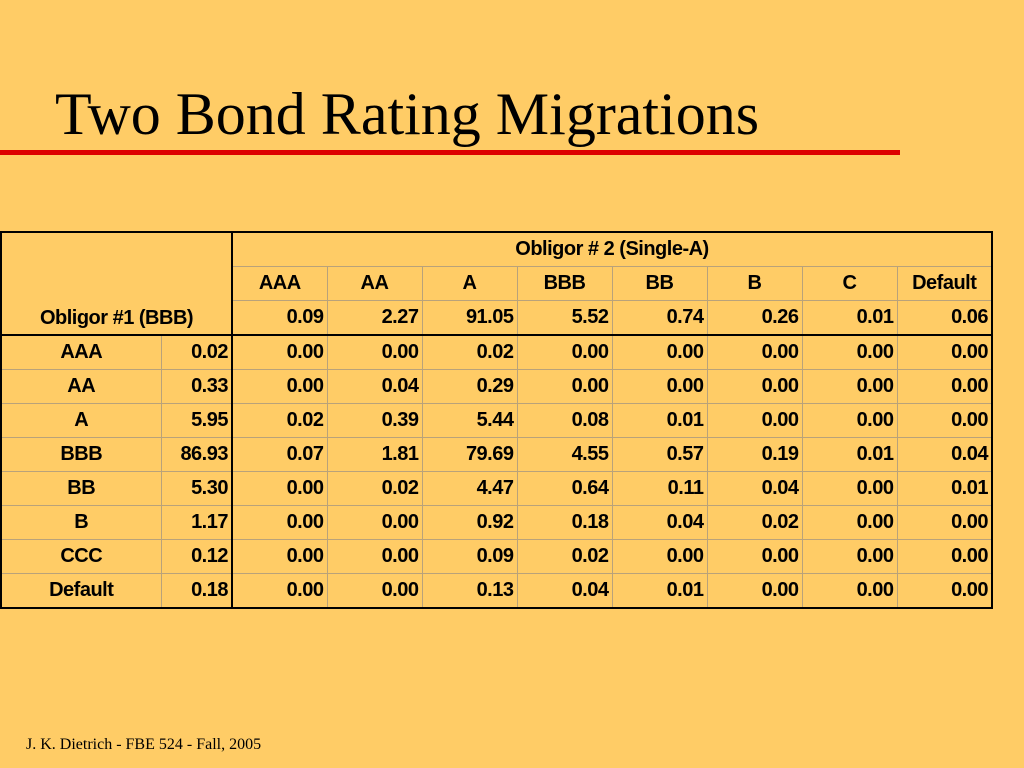 The height and width of the screenshot is (768, 1024). What do you see at coordinates (81, 420) in the screenshot?
I see `row-rating-label: A` at bounding box center [81, 420].